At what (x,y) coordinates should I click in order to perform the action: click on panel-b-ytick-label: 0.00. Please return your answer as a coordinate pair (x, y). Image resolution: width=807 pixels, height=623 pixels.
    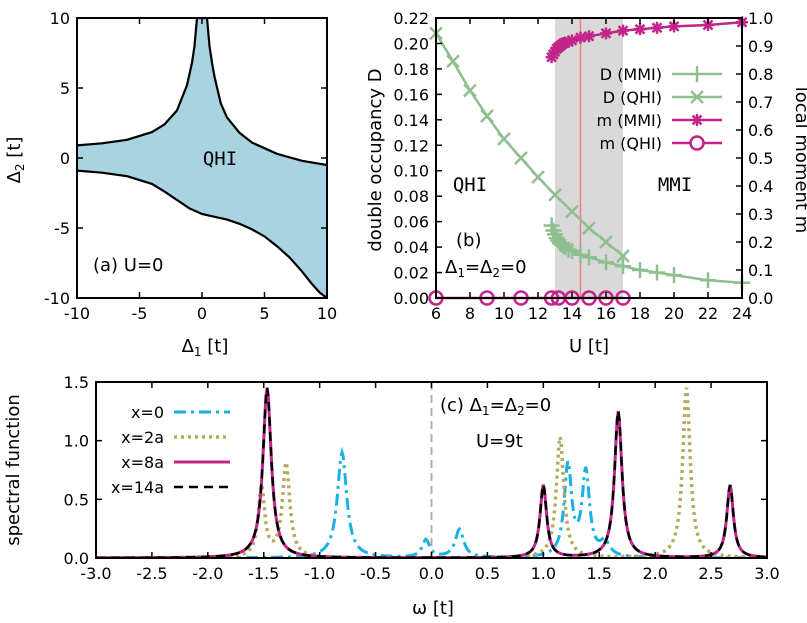
    Looking at the image, I should click on (411, 298).